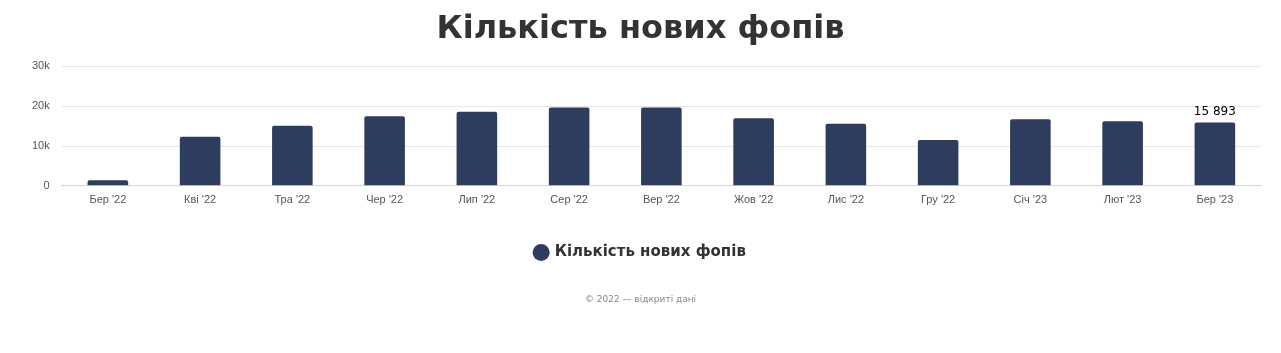 The width and height of the screenshot is (1281, 353). Describe the element at coordinates (1122, 199) in the screenshot. I see `x-tick-label: Лют '23` at that location.